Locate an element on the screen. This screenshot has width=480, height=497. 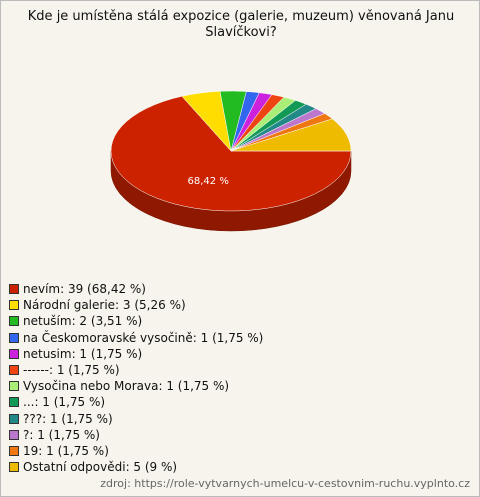
legend-item: Vysočina nebo Morava: 1 (1,75 %) is located at coordinates (136, 386).